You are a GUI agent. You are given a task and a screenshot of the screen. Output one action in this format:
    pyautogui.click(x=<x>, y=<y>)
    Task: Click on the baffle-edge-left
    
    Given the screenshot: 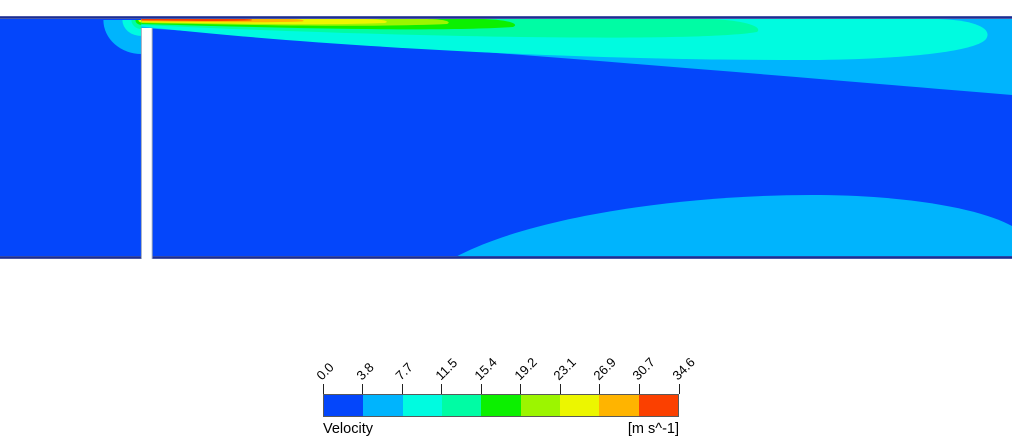 What is the action you would take?
    pyautogui.click(x=141, y=143)
    